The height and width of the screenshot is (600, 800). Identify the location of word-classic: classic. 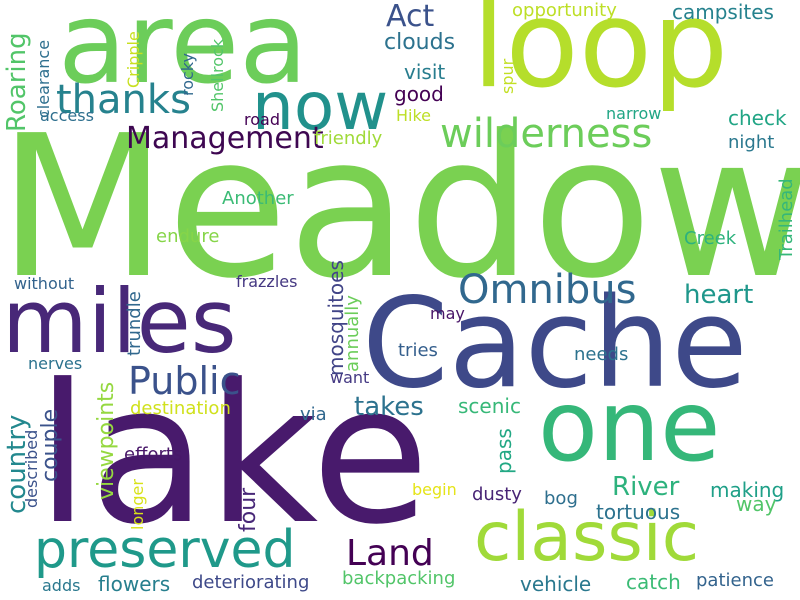
(587, 537).